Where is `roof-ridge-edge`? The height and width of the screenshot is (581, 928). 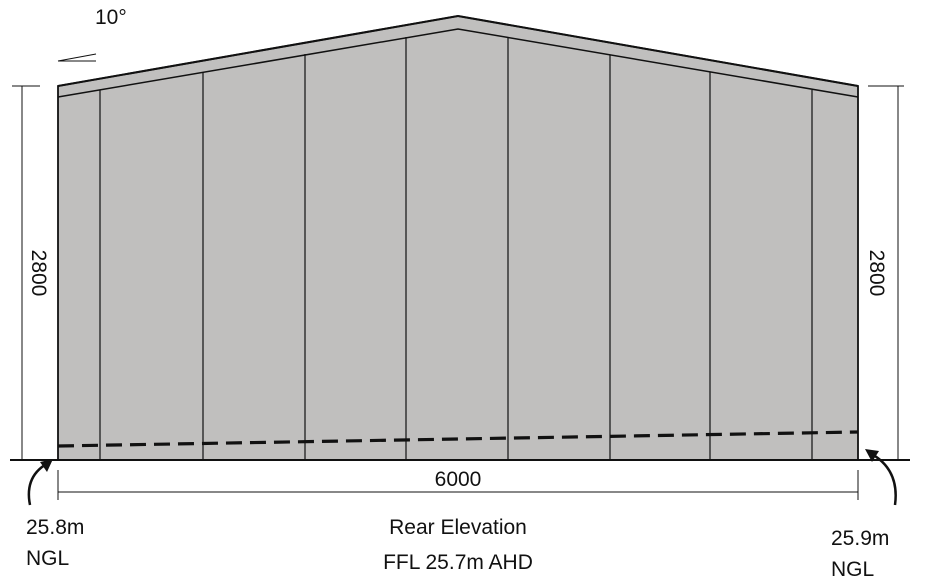
roof-ridge-edge is located at coordinates (258, 51).